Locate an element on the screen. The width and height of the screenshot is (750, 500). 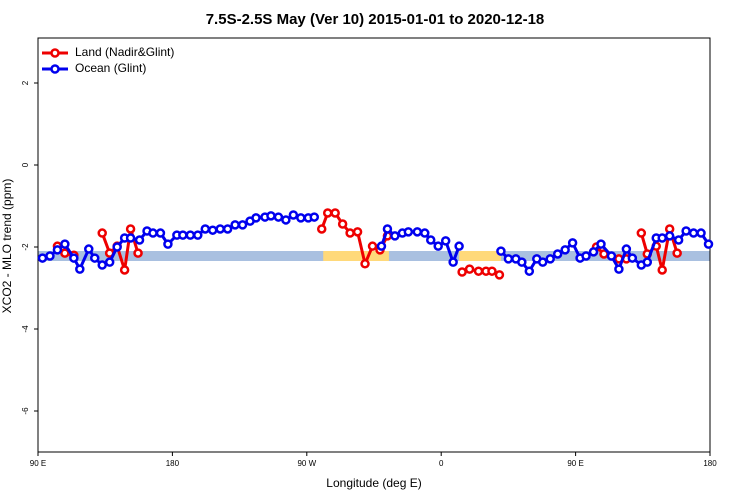
y-tick-label: -6 is located at coordinates (25, 411).